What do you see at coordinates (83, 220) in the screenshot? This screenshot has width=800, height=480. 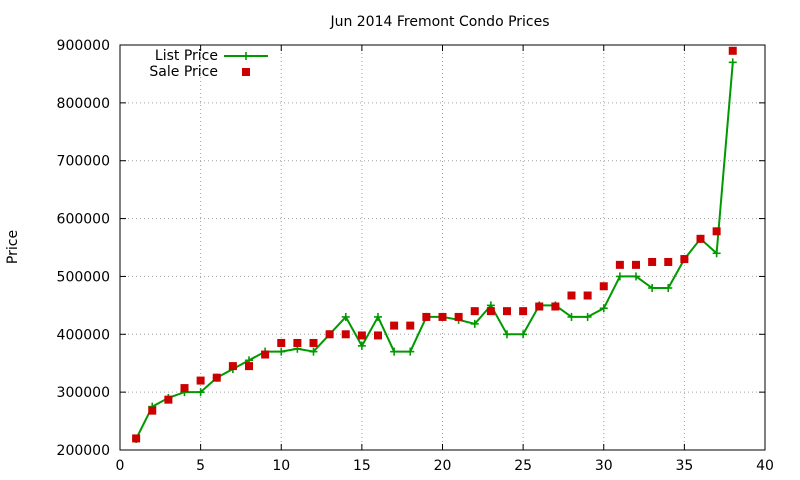 I see `y-tick-label: 600000` at bounding box center [83, 220].